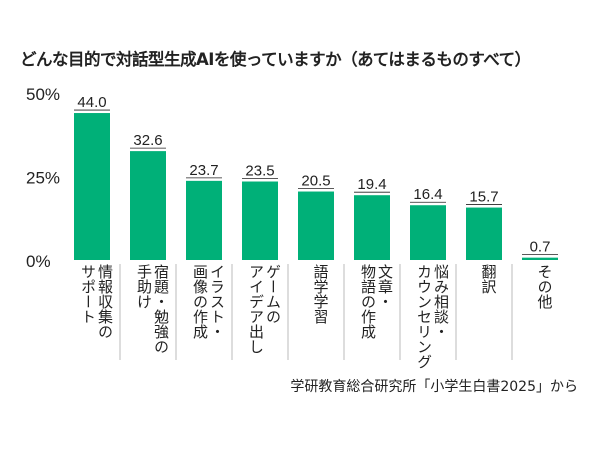 This screenshot has width=600, height=450. I want to click on data-label: 32.6, so click(147, 140).